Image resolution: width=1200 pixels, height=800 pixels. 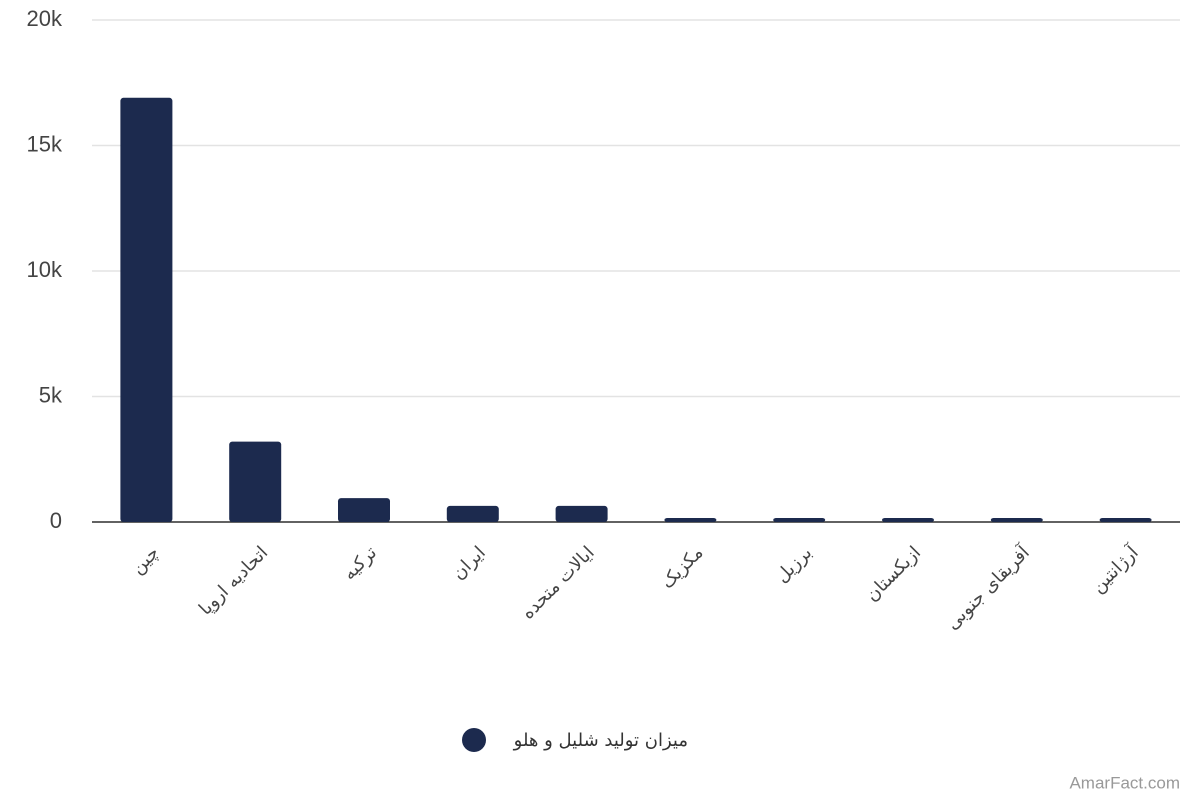 I want to click on legend-marker, so click(x=474, y=740).